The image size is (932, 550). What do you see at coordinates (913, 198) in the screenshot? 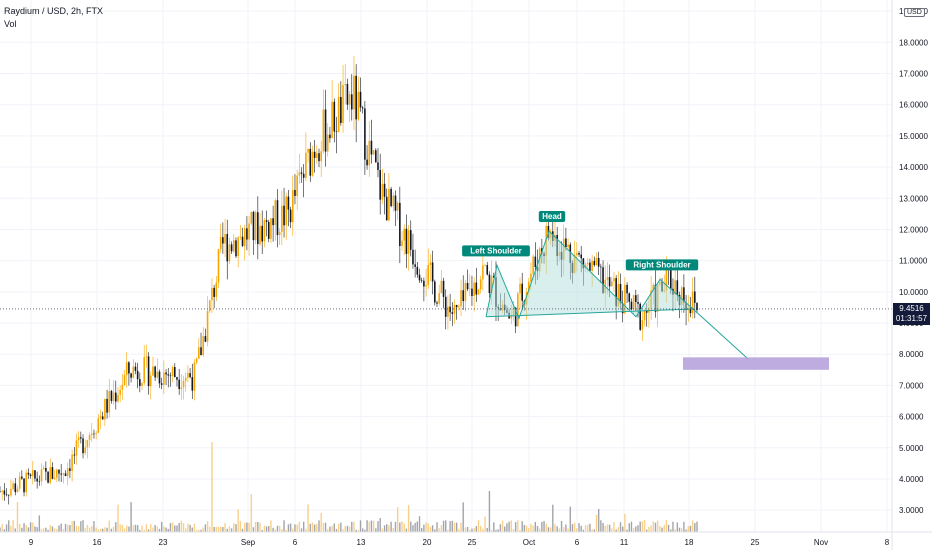
I see `price-tick-label: 13.0000` at bounding box center [913, 198].